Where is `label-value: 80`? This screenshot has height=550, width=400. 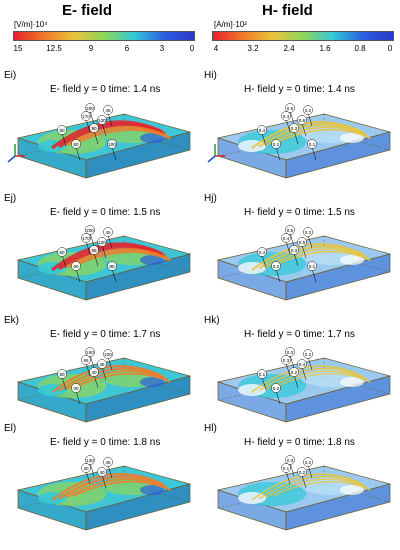
label-value: 80 is located at coordinates (112, 266).